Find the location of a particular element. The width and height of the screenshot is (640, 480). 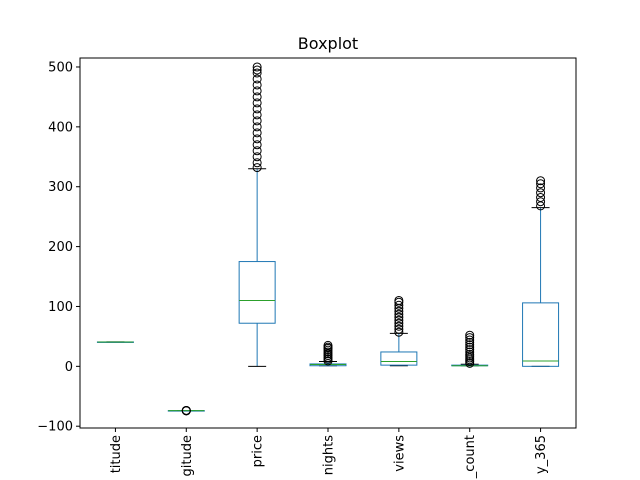

y-tick-label: 100 is located at coordinates (60, 307).